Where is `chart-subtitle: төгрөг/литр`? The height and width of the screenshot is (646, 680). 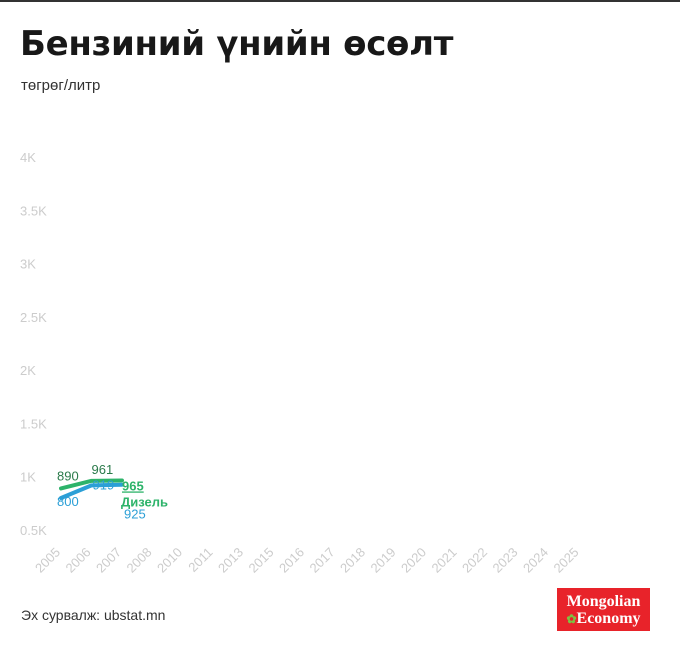 chart-subtitle: төгрөг/литр is located at coordinates (61, 85).